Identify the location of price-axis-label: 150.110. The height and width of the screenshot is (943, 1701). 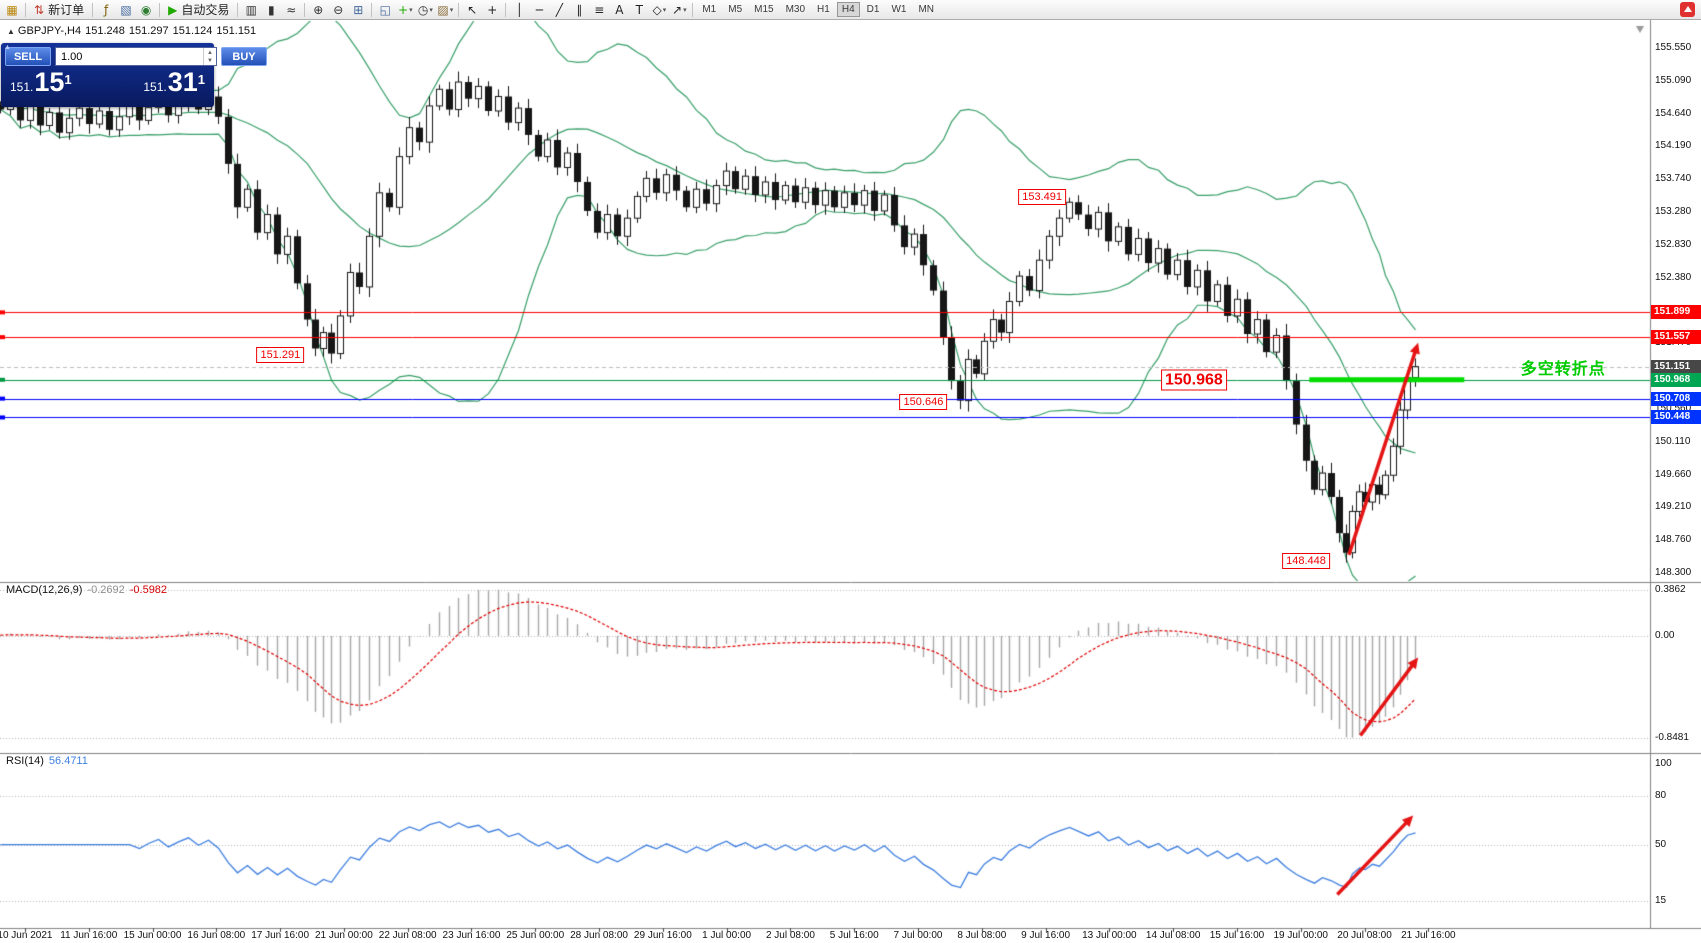
(1673, 441).